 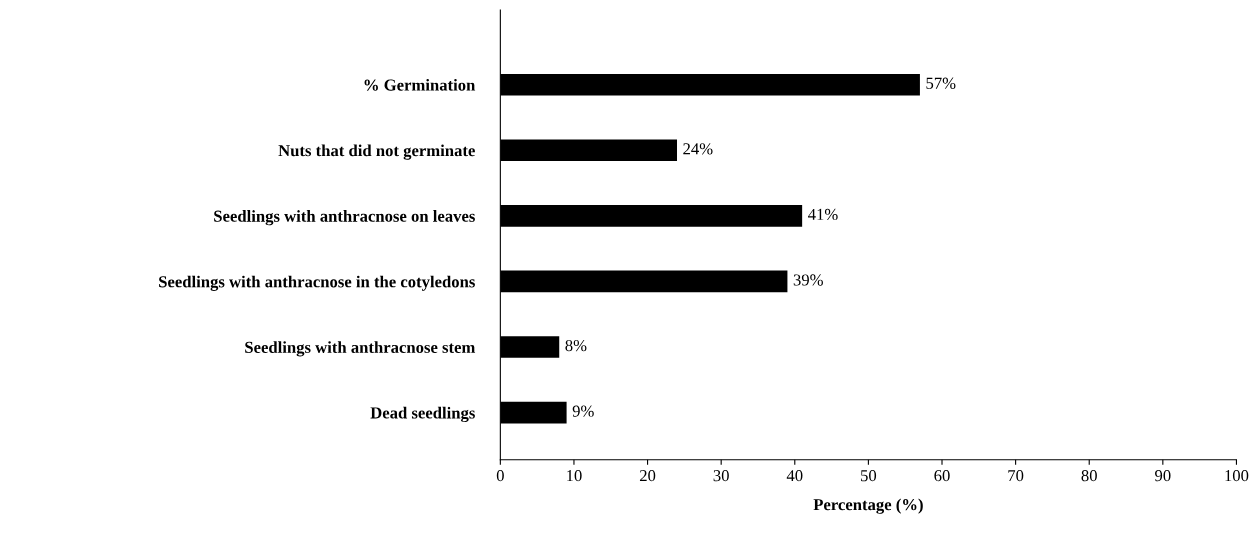 What do you see at coordinates (422, 414) in the screenshot?
I see `y-tick-label: Dead seedlings` at bounding box center [422, 414].